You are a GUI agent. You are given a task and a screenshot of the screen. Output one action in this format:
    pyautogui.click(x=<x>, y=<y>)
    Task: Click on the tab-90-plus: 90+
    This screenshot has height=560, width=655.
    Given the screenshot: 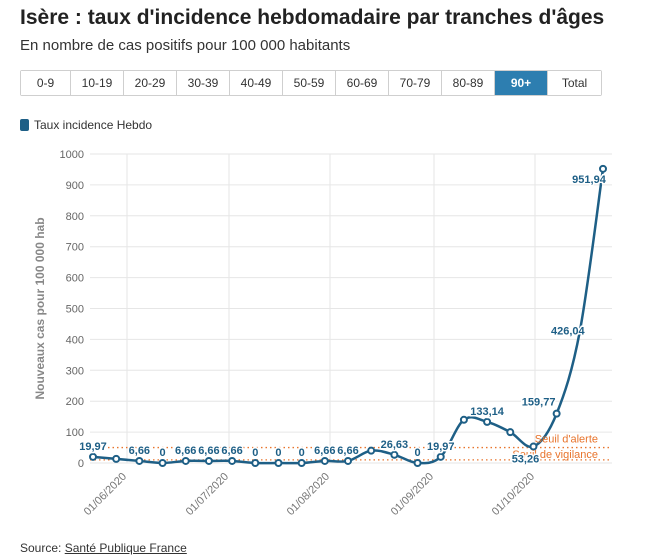 What is the action you would take?
    pyautogui.click(x=521, y=83)
    